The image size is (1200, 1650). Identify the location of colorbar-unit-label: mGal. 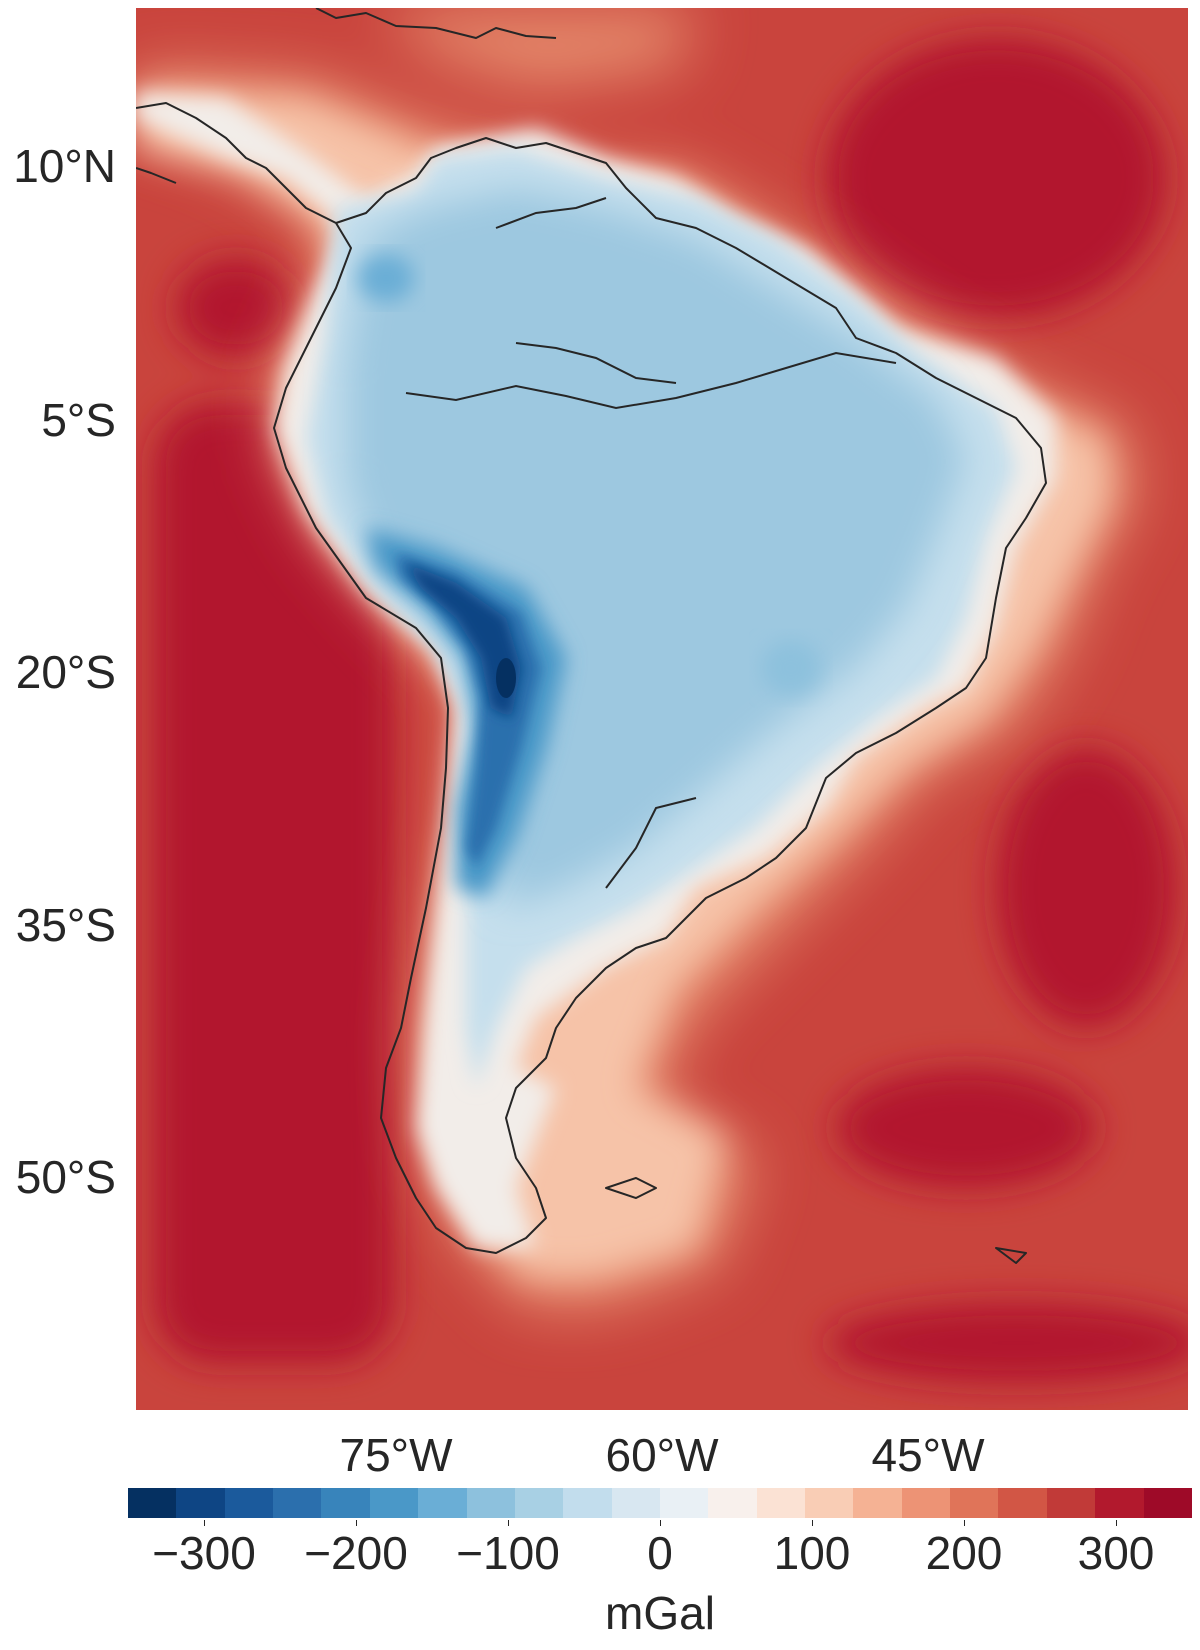
(660, 1613).